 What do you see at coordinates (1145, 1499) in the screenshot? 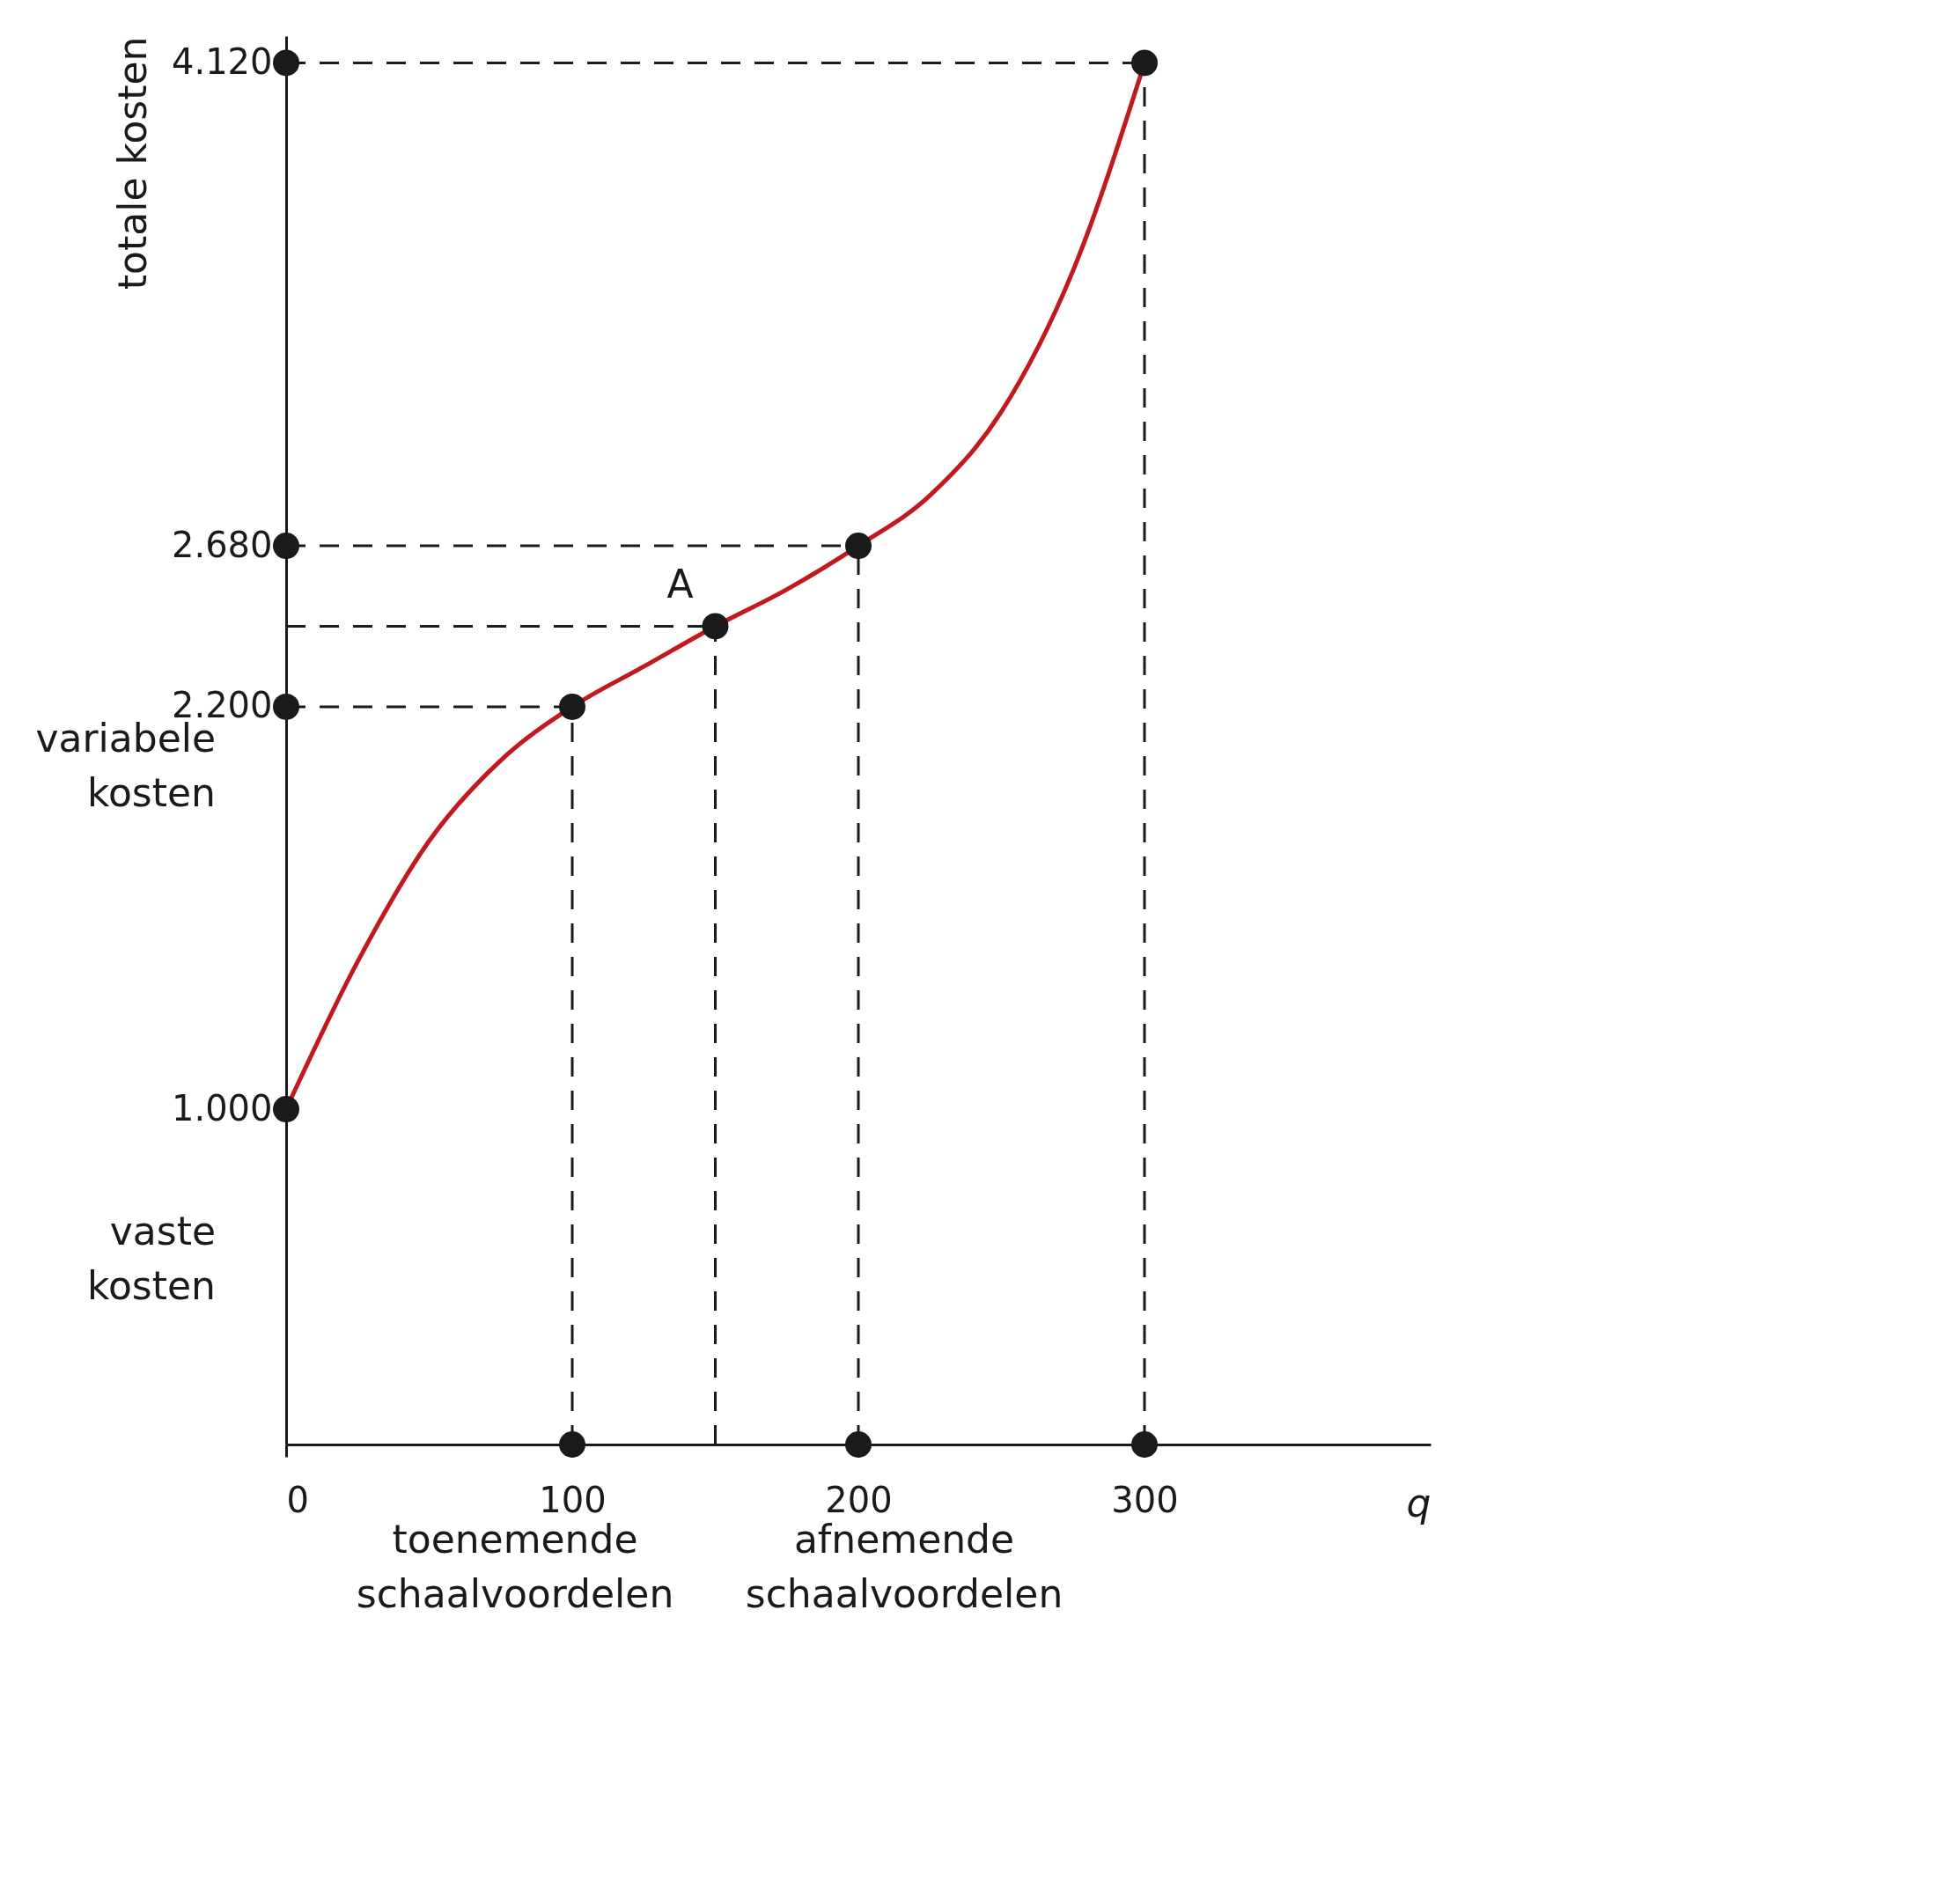
I see `x-tick-label: 300` at bounding box center [1145, 1499].